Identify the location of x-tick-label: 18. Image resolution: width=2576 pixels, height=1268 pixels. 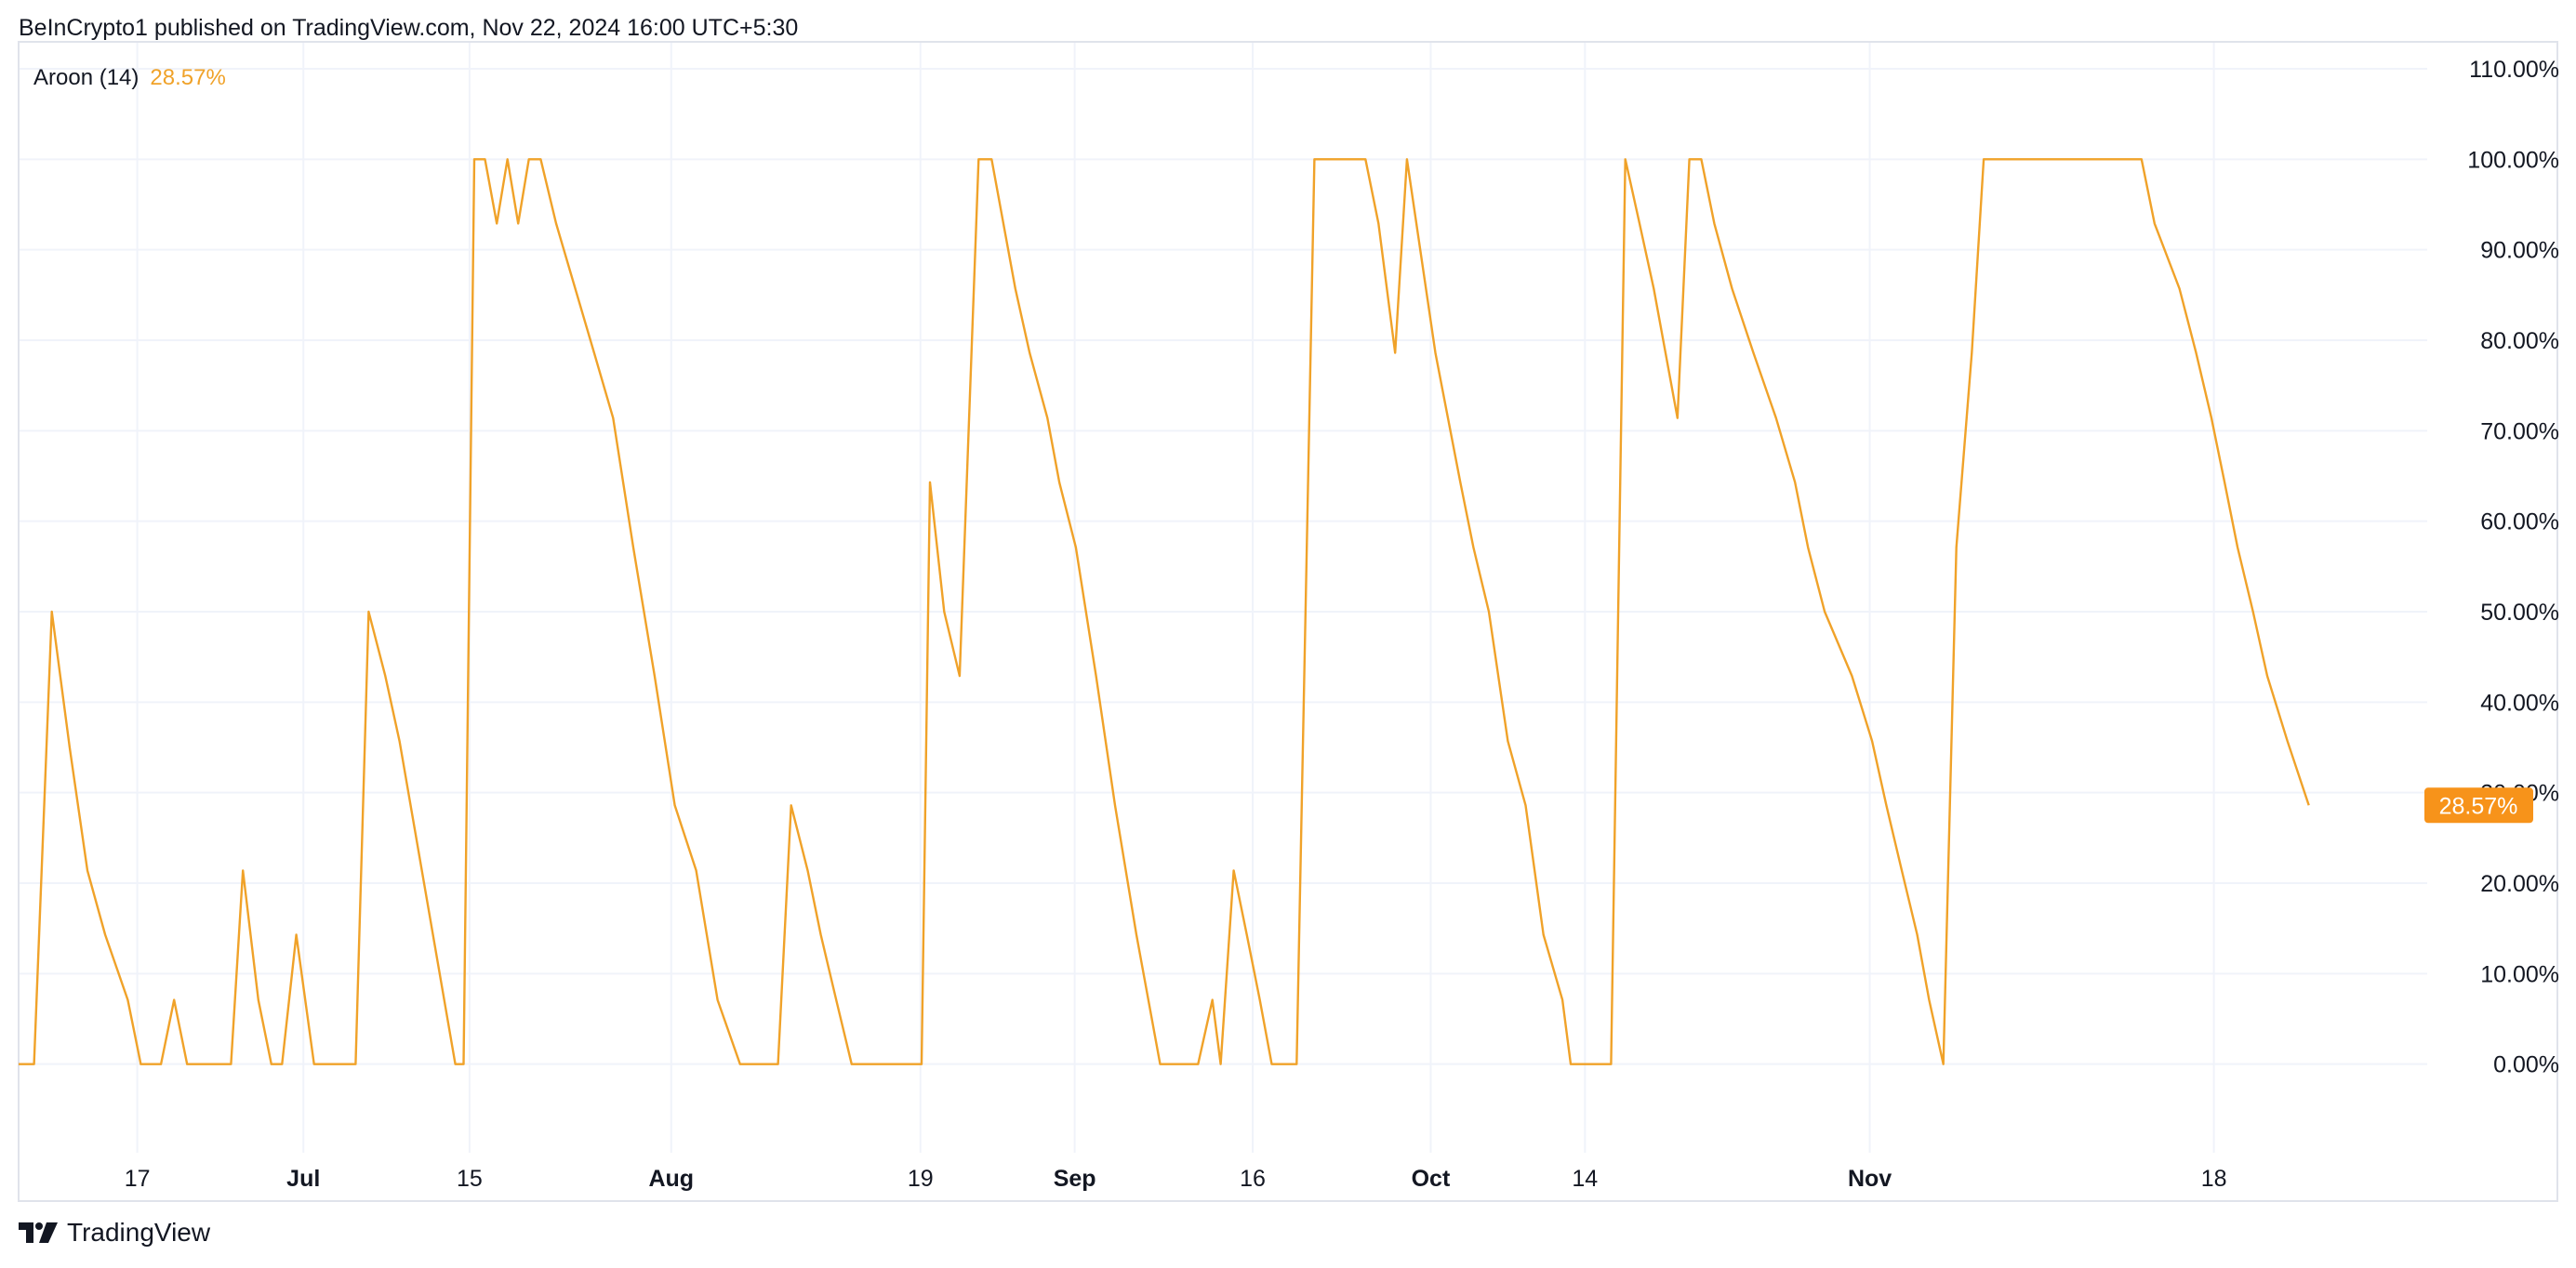
(2214, 1179).